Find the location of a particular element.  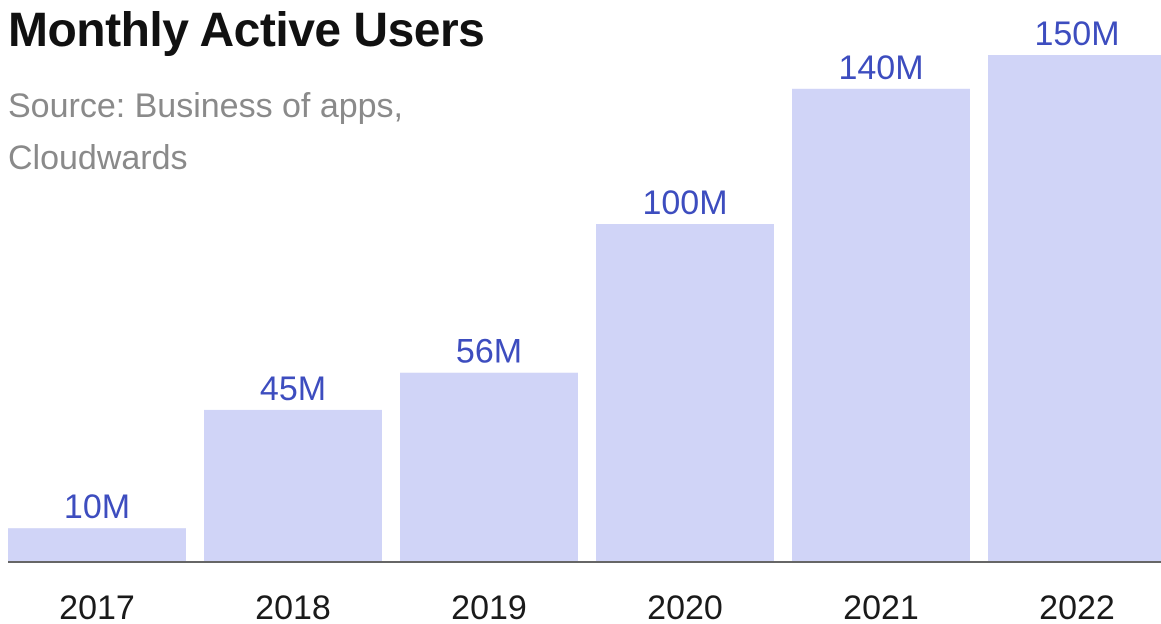

x-tick-labels-group: 2017 2018 2019 2020 2021 2022 is located at coordinates (587, 606).